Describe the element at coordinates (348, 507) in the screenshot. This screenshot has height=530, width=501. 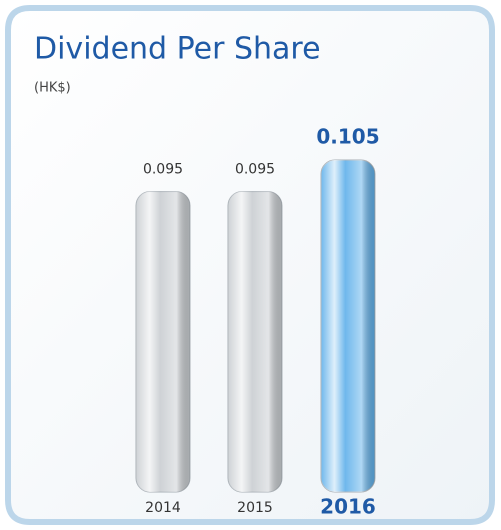
I see `x-tick-label: 2016` at that location.